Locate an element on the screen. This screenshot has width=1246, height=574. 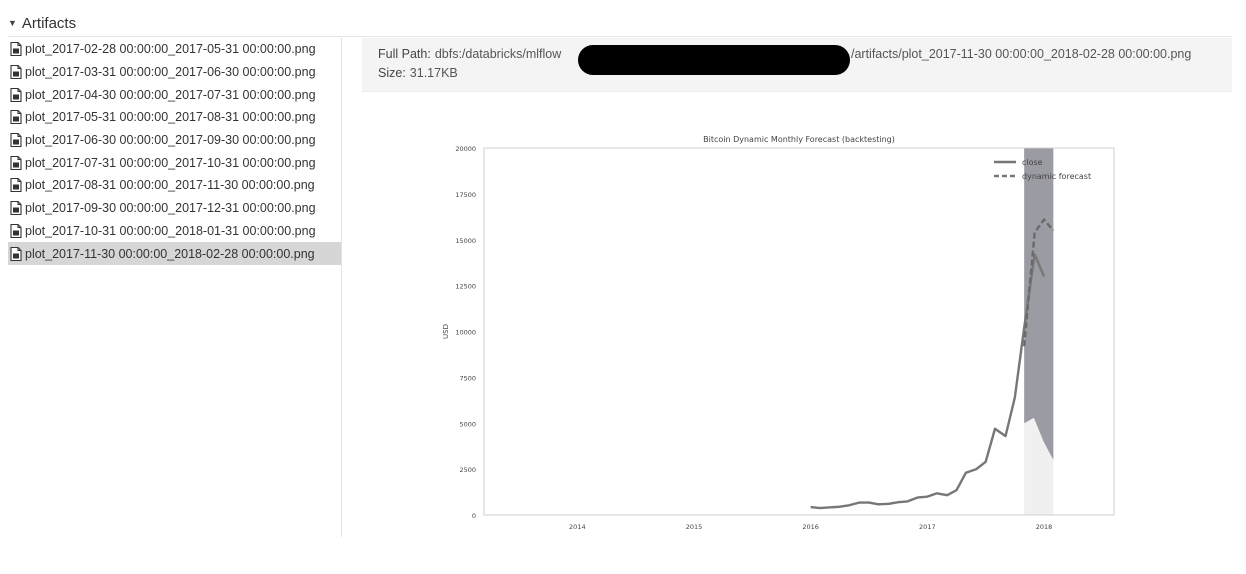
size-line: Size: 31.17KB is located at coordinates (418, 73).